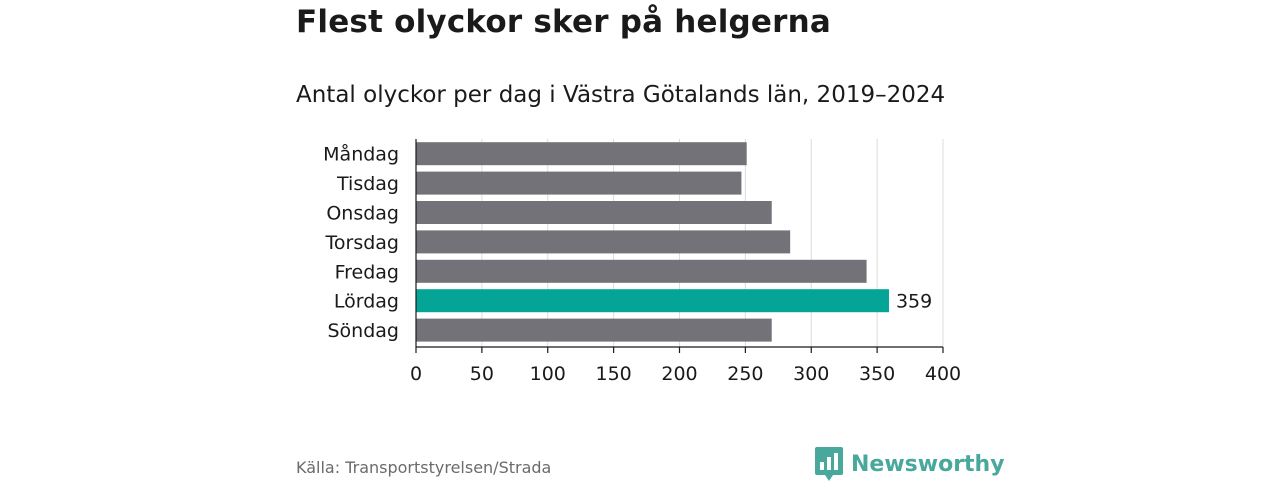  What do you see at coordinates (613, 374) in the screenshot?
I see `x-tick-label: 150` at bounding box center [613, 374].